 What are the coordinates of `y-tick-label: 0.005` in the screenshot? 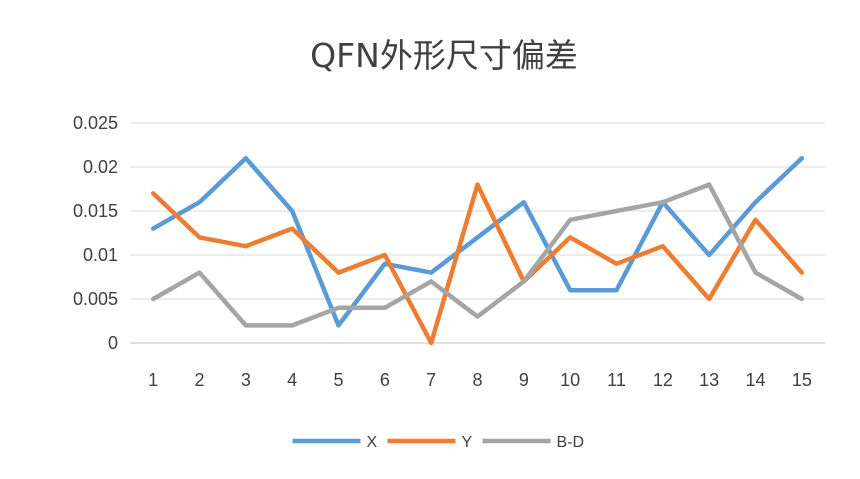 It's located at (95, 299).